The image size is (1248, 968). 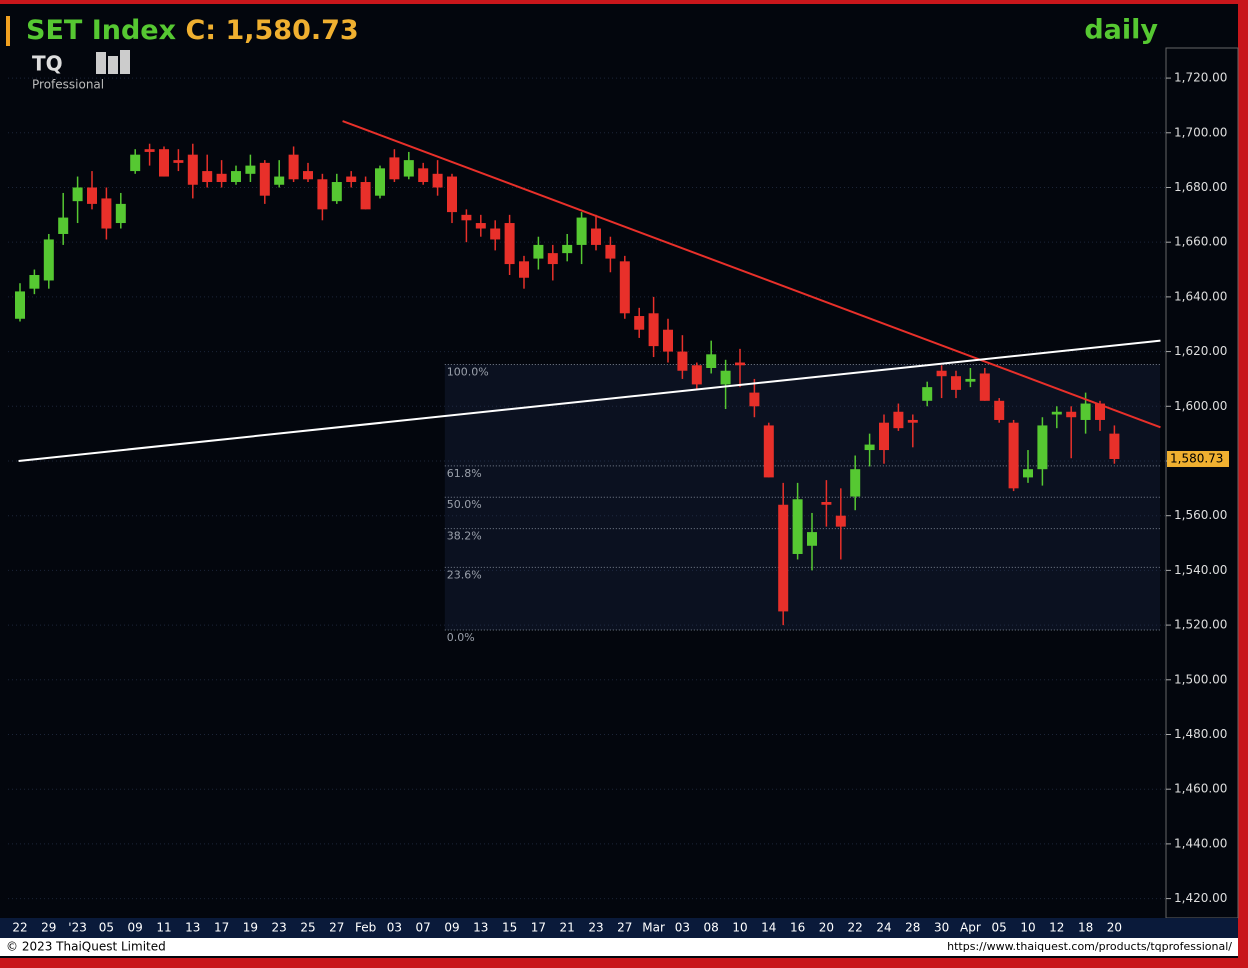 What do you see at coordinates (365, 928) in the screenshot?
I see `x-tick-label: Feb` at bounding box center [365, 928].